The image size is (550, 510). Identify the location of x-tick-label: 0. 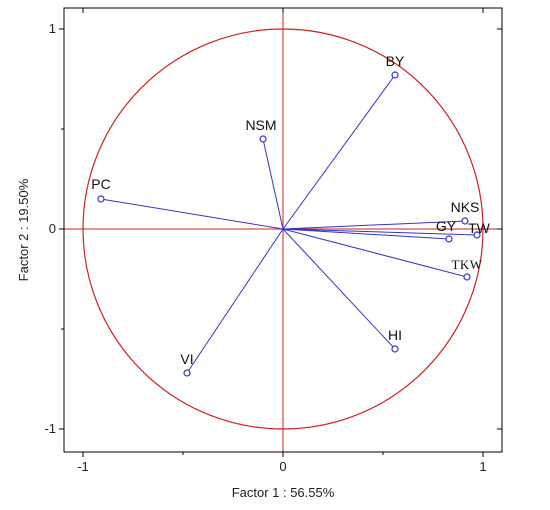
(282, 466).